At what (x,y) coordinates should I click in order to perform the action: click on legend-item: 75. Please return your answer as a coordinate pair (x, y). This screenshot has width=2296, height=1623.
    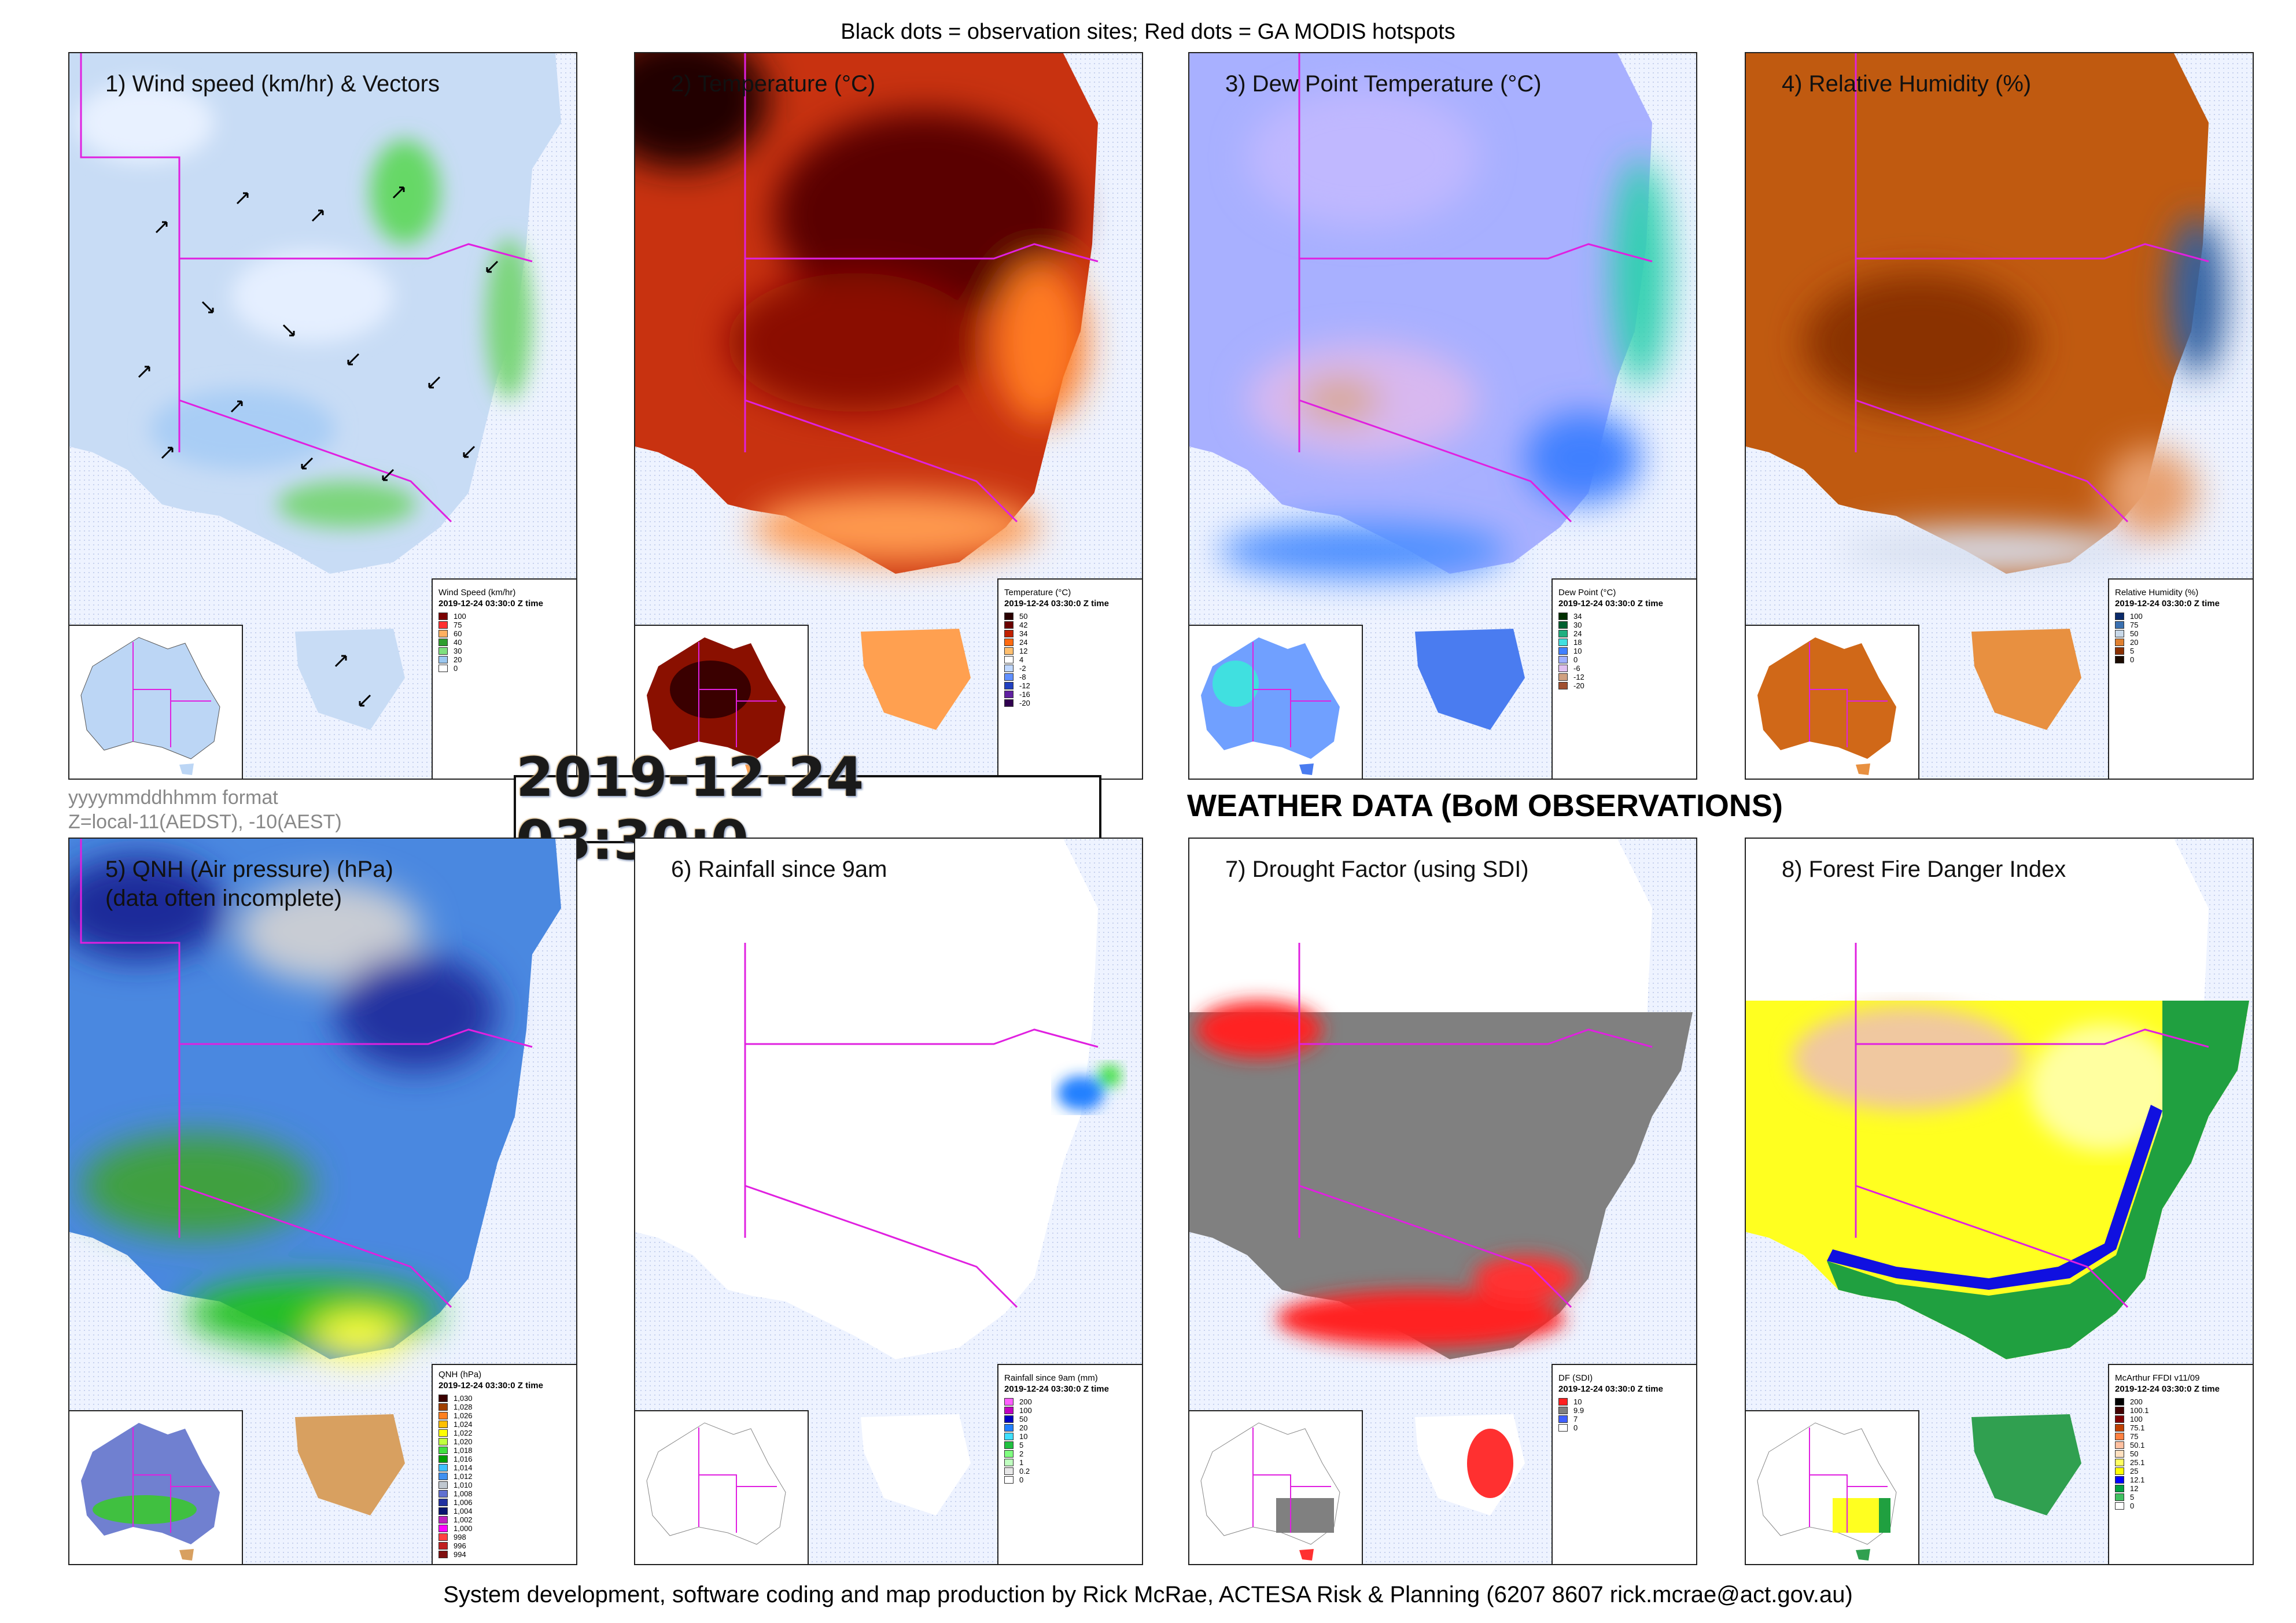
    Looking at the image, I should click on (504, 625).